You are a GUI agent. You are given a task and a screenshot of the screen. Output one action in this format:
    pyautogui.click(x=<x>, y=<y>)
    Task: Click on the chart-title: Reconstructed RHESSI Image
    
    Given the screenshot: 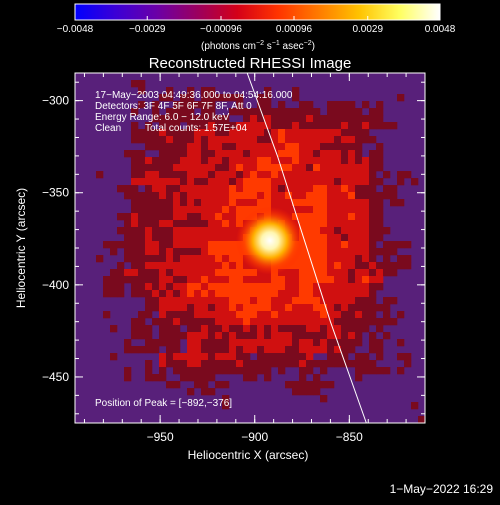 What is the action you would take?
    pyautogui.click(x=250, y=63)
    